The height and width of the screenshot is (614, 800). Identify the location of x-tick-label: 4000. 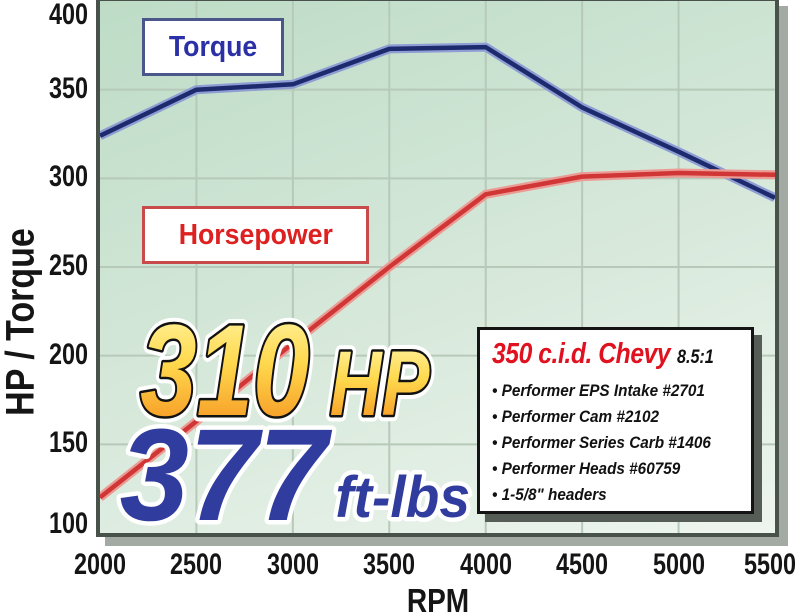
(485, 564).